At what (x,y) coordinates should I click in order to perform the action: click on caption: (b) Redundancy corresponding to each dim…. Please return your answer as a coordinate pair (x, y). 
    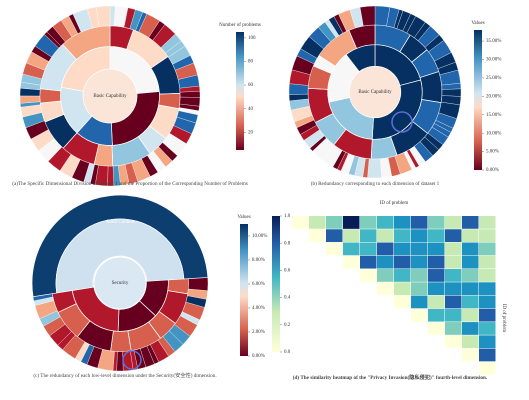
    Looking at the image, I should click on (375, 183).